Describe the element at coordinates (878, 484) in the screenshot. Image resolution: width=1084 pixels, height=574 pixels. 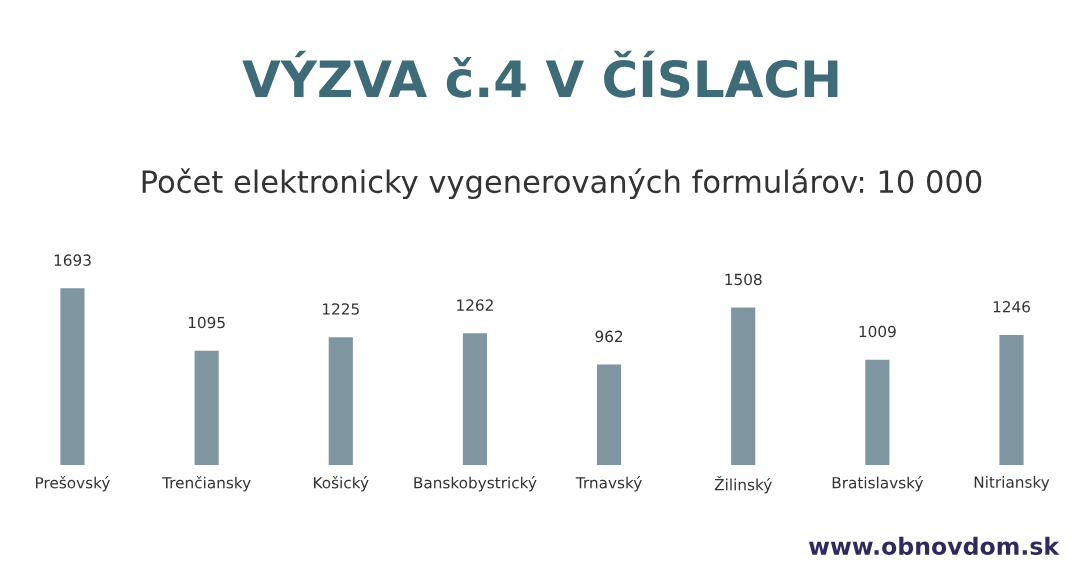
I see `x-tick-label: Bratislavský` at that location.